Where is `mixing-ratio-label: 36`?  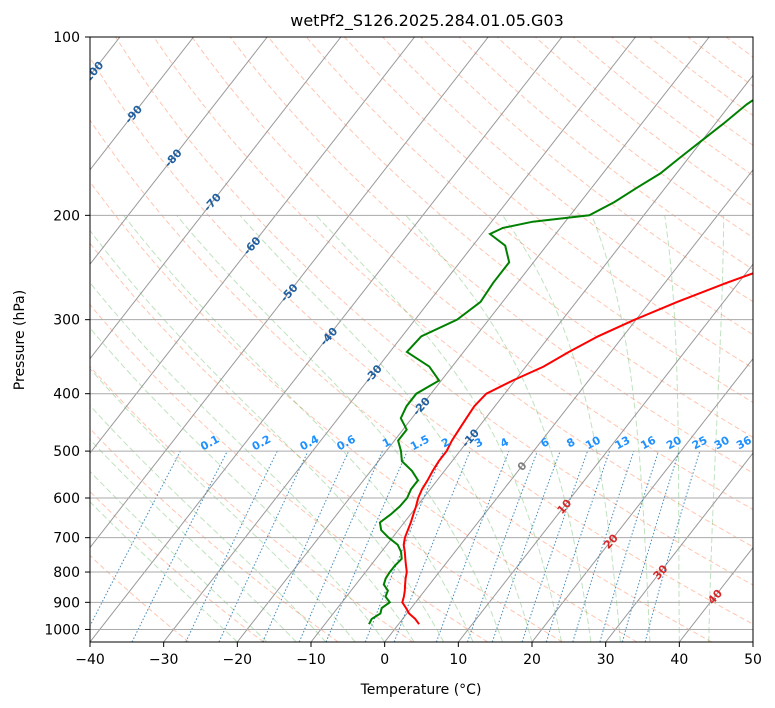 mixing-ratio-label: 36 is located at coordinates (744, 442).